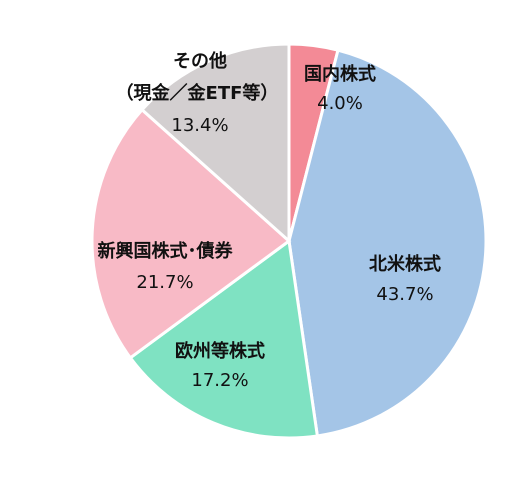 The image size is (510, 483). What do you see at coordinates (220, 351) in the screenshot?
I see `slice-label: 欧州等株式` at bounding box center [220, 351].